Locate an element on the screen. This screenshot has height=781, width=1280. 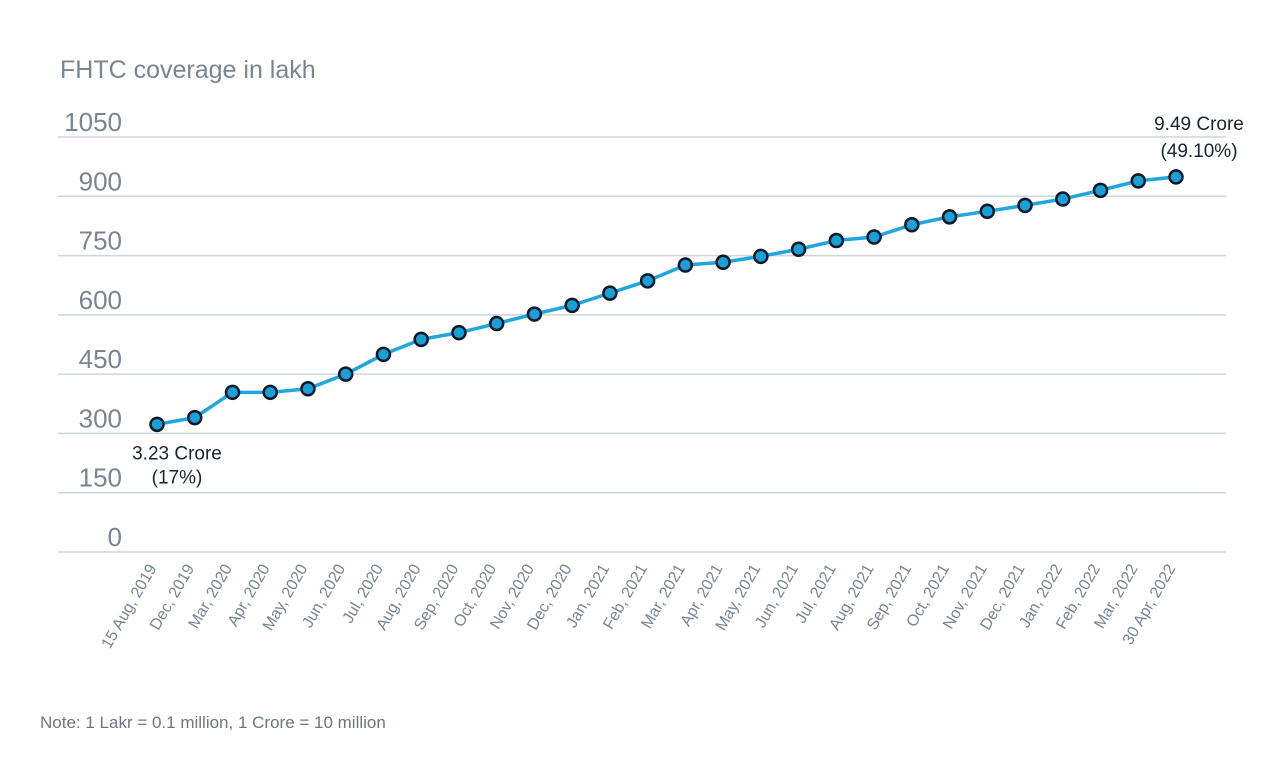
y-tick-label: 900 is located at coordinates (100, 181).